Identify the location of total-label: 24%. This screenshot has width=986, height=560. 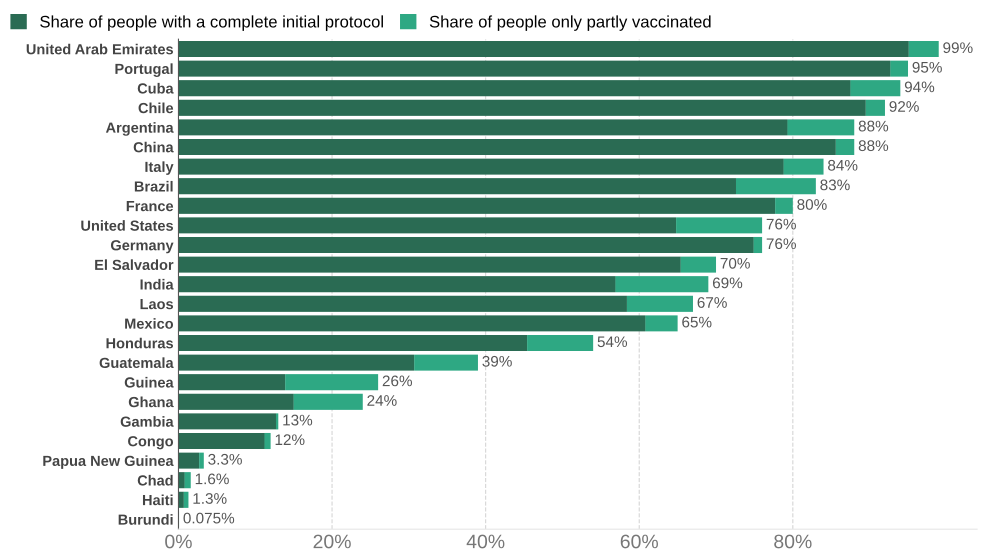
(382, 400).